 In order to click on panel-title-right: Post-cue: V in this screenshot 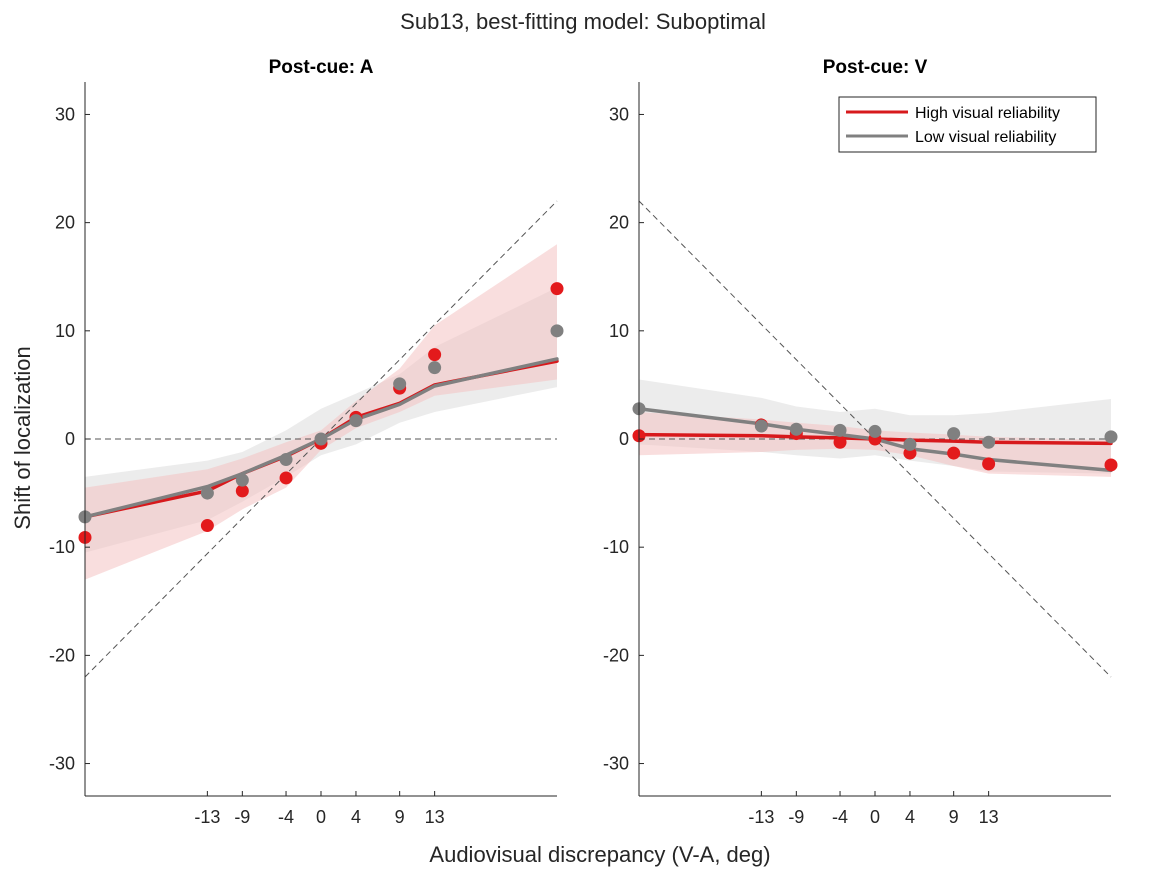, I will do `click(875, 67)`.